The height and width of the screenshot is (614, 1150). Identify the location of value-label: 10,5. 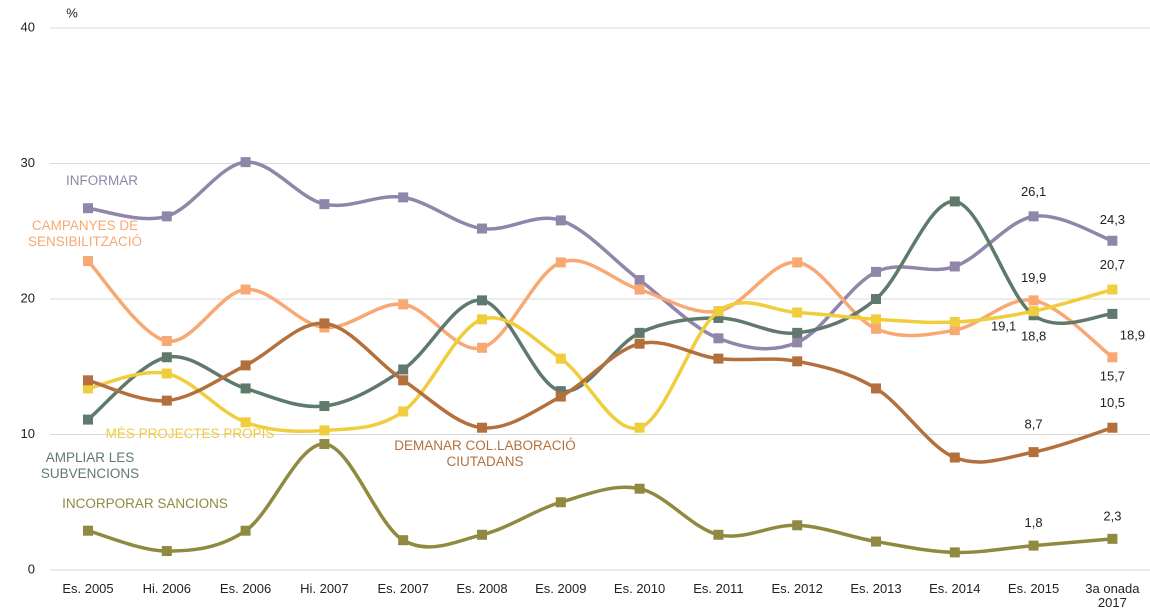
(1112, 402).